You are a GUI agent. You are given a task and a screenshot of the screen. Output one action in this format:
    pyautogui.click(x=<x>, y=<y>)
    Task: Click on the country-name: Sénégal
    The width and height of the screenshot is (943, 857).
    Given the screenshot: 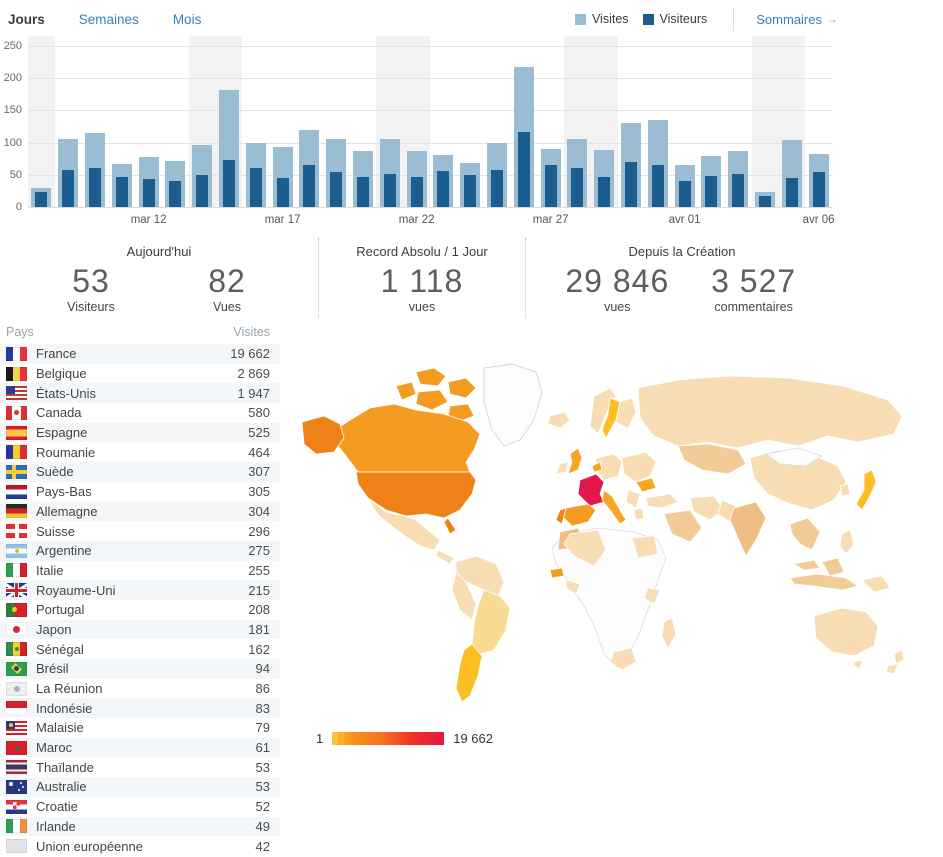 What is the action you would take?
    pyautogui.click(x=60, y=649)
    